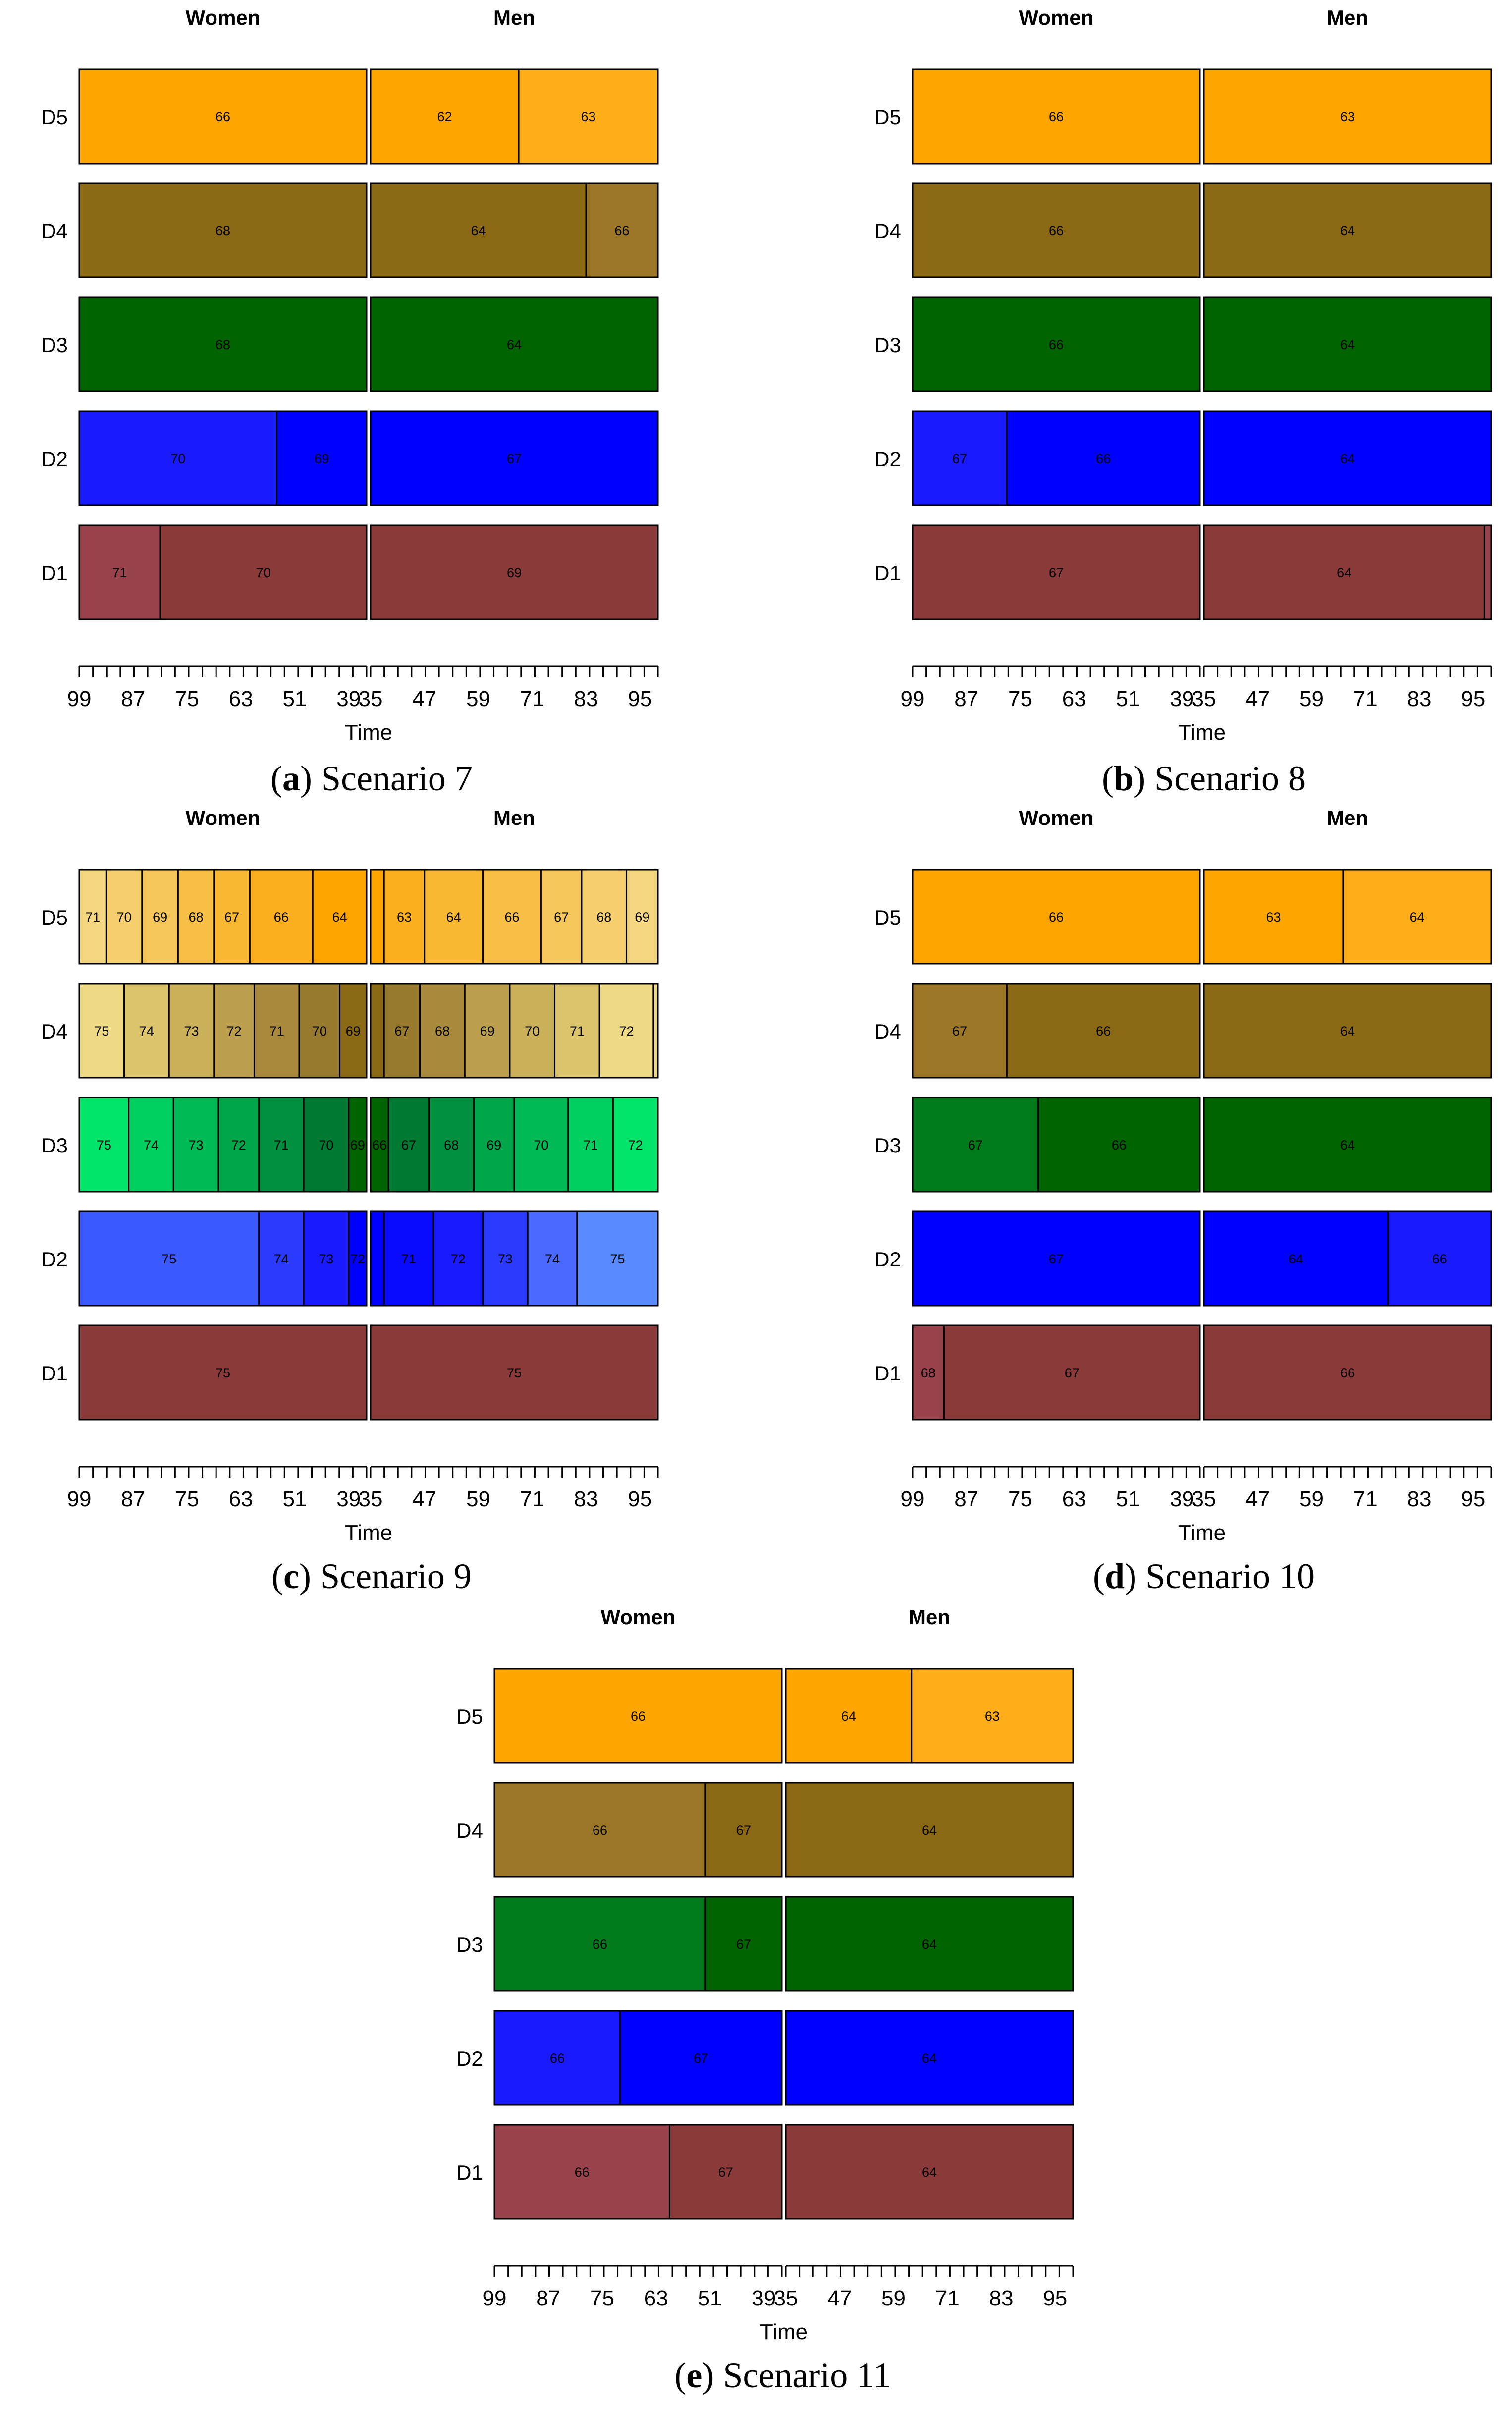 This screenshot has width=1512, height=2414. What do you see at coordinates (443, 1031) in the screenshot?
I see `segment-label-d4-men-2: 68` at bounding box center [443, 1031].